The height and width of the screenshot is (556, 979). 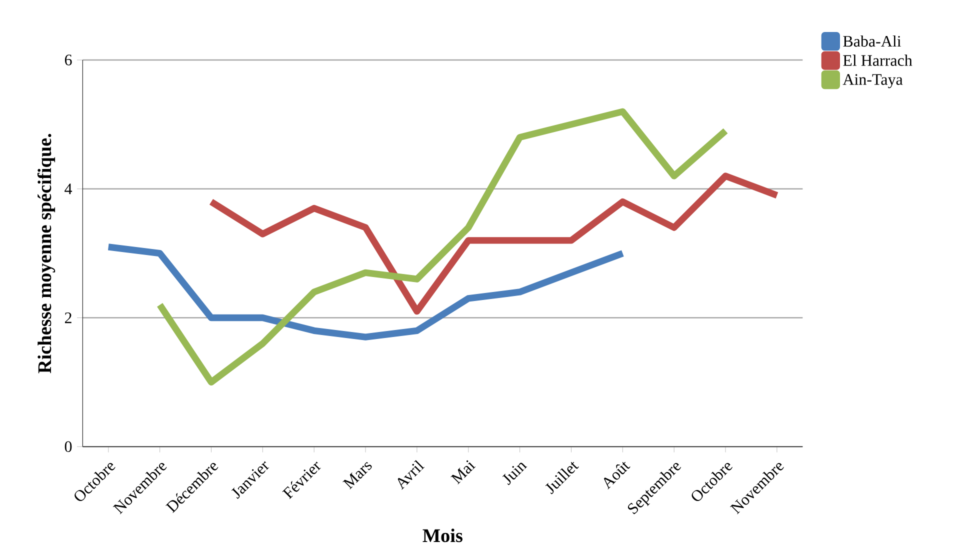 What do you see at coordinates (68, 60) in the screenshot?
I see `y-tick-label: 6` at bounding box center [68, 60].